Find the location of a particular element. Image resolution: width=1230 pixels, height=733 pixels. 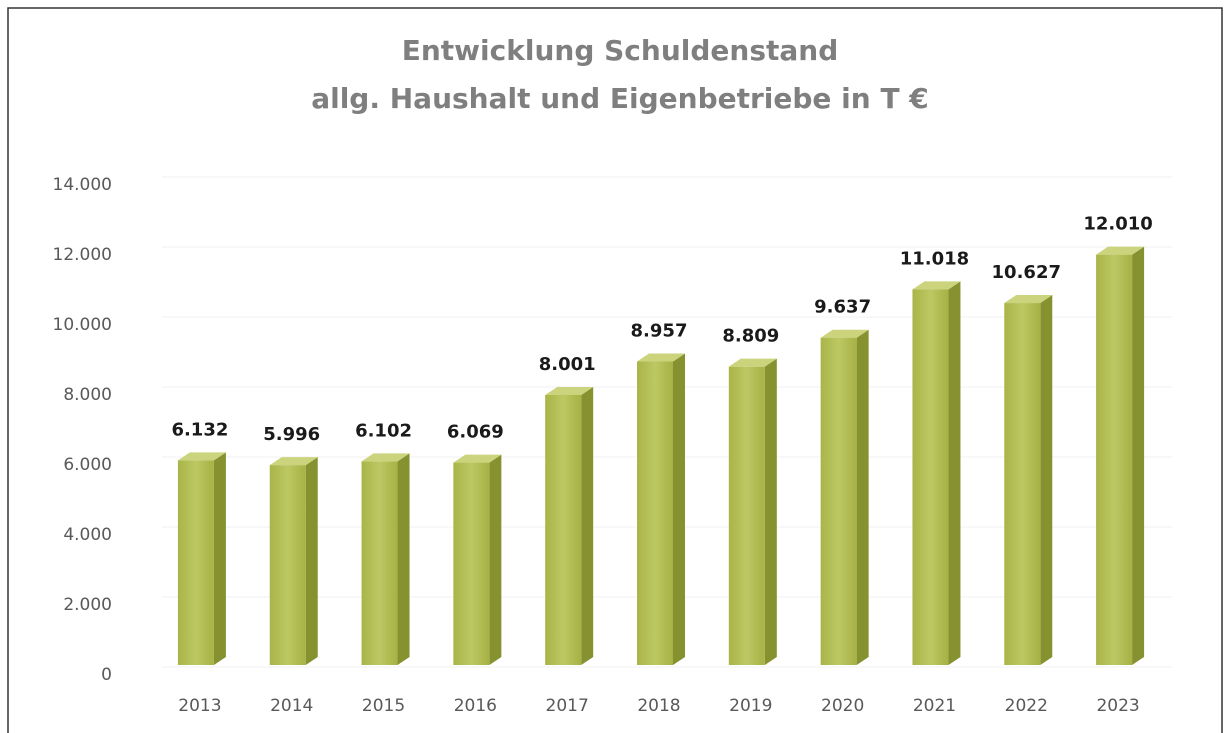

x-tick-label: 2020 is located at coordinates (842, 706).